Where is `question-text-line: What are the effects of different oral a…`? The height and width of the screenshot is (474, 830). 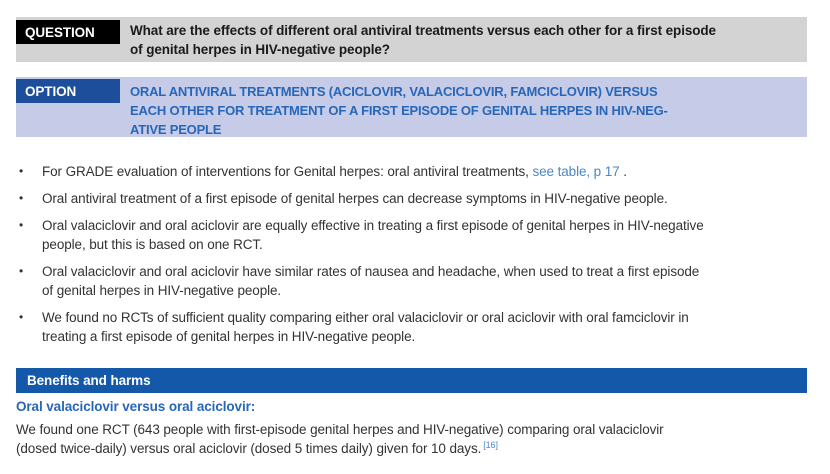 question-text-line: What are the effects of different oral a… is located at coordinates (423, 30).